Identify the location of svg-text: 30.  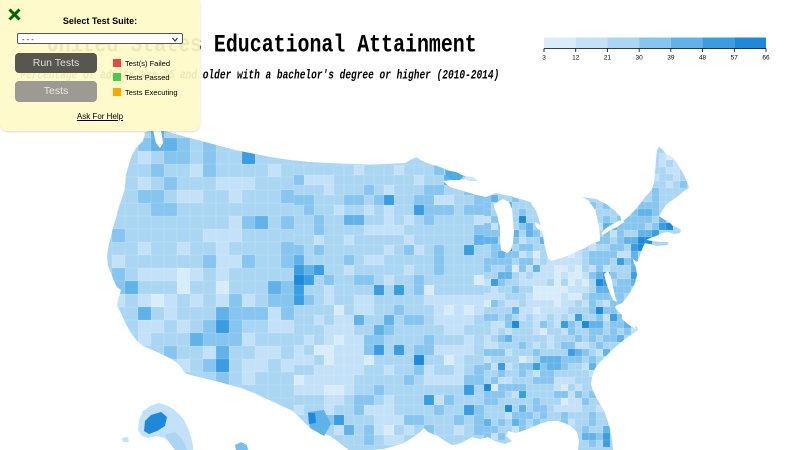
(640, 58).